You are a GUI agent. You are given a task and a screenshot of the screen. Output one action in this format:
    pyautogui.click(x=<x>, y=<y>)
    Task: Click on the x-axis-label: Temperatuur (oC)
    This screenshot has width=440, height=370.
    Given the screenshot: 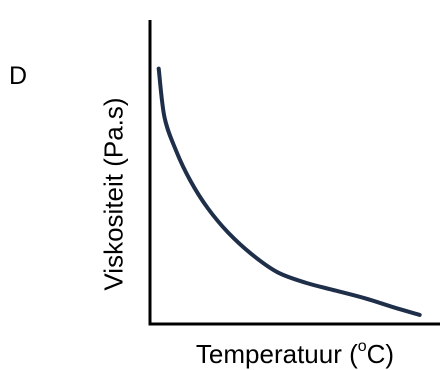 What is the action you would take?
    pyautogui.click(x=295, y=354)
    